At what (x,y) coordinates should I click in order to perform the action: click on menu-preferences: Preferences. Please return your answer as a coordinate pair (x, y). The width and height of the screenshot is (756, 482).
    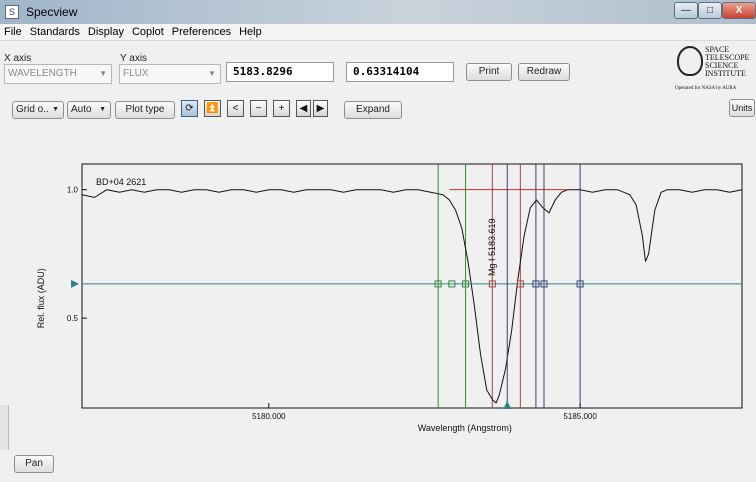
    Looking at the image, I should click on (201, 32).